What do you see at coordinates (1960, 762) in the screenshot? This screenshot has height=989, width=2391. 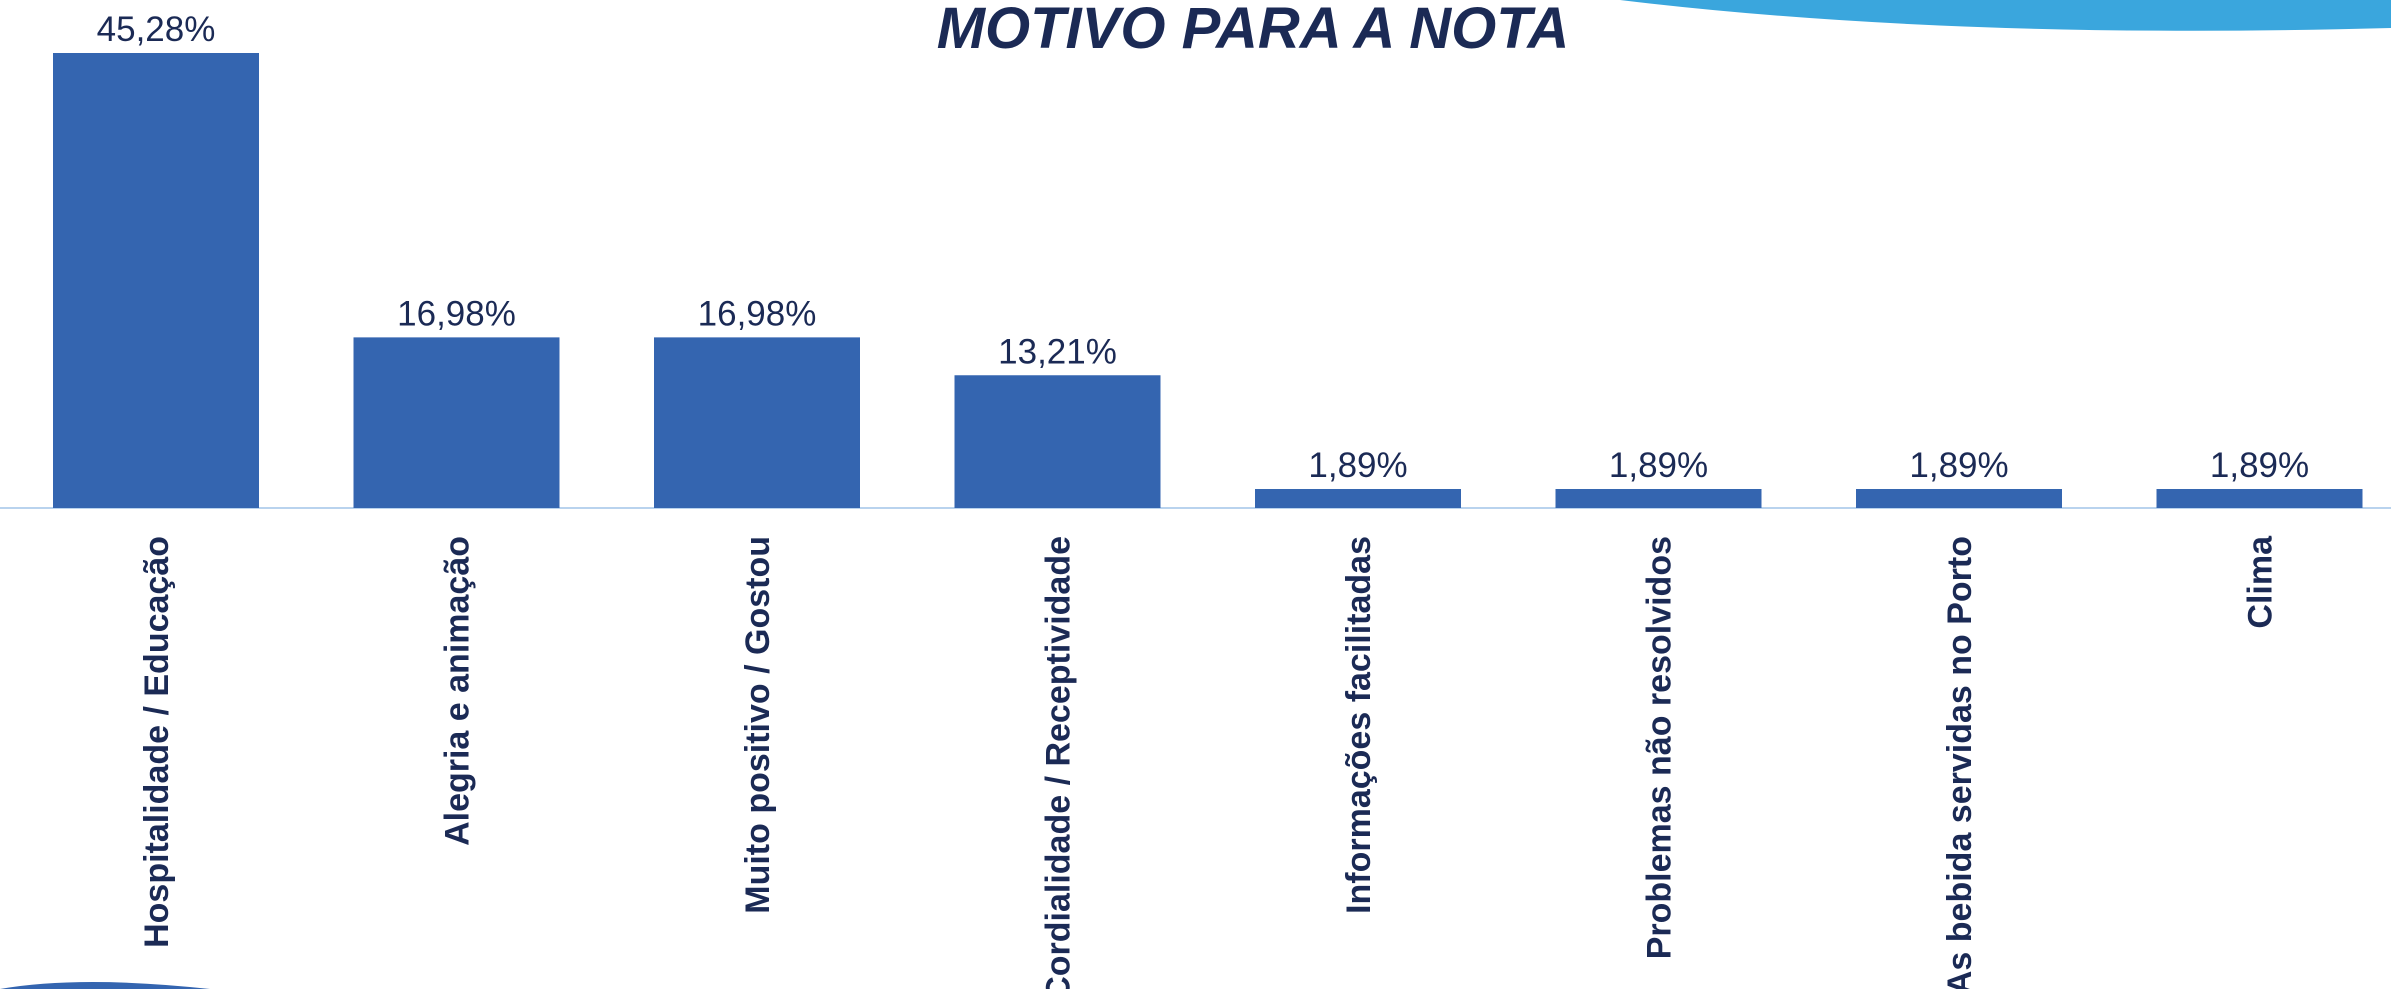 I see `x-tick-label: As bebida servidas no Porto` at bounding box center [1960, 762].